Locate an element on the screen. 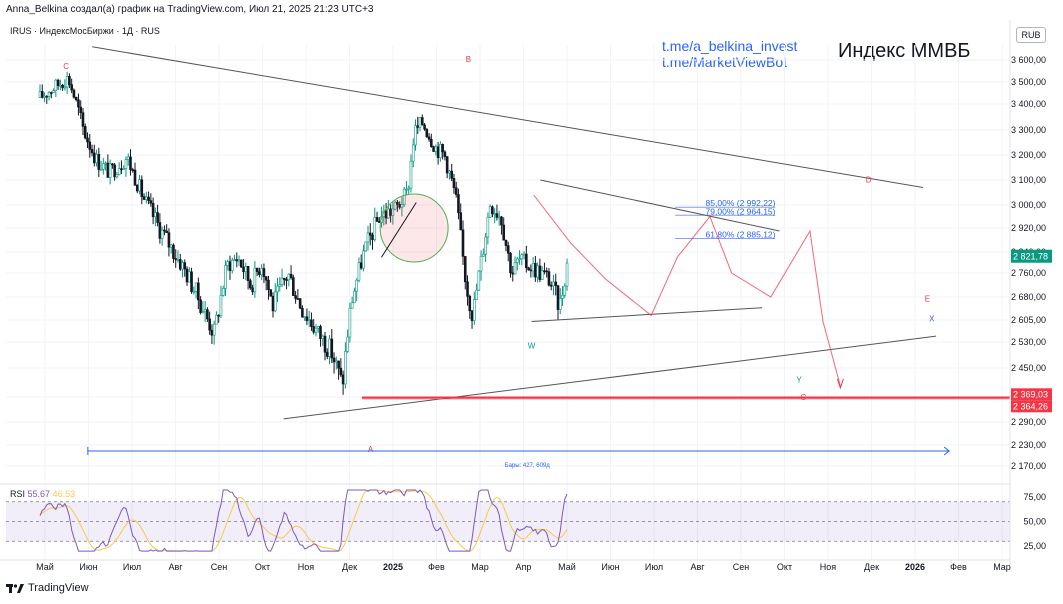  currency-button: RUB is located at coordinates (1031, 35).